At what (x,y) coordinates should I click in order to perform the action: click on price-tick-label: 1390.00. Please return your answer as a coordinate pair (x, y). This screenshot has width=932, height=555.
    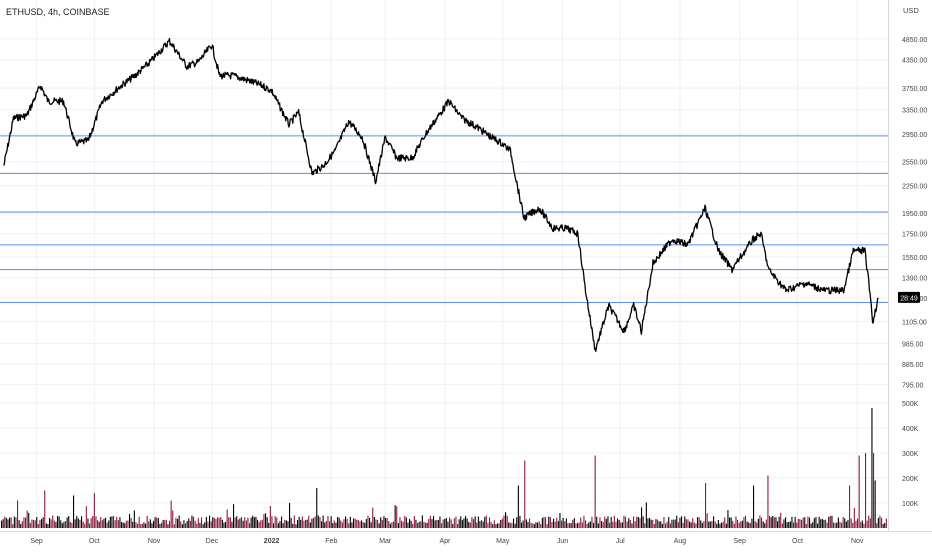
    Looking at the image, I should click on (914, 279).